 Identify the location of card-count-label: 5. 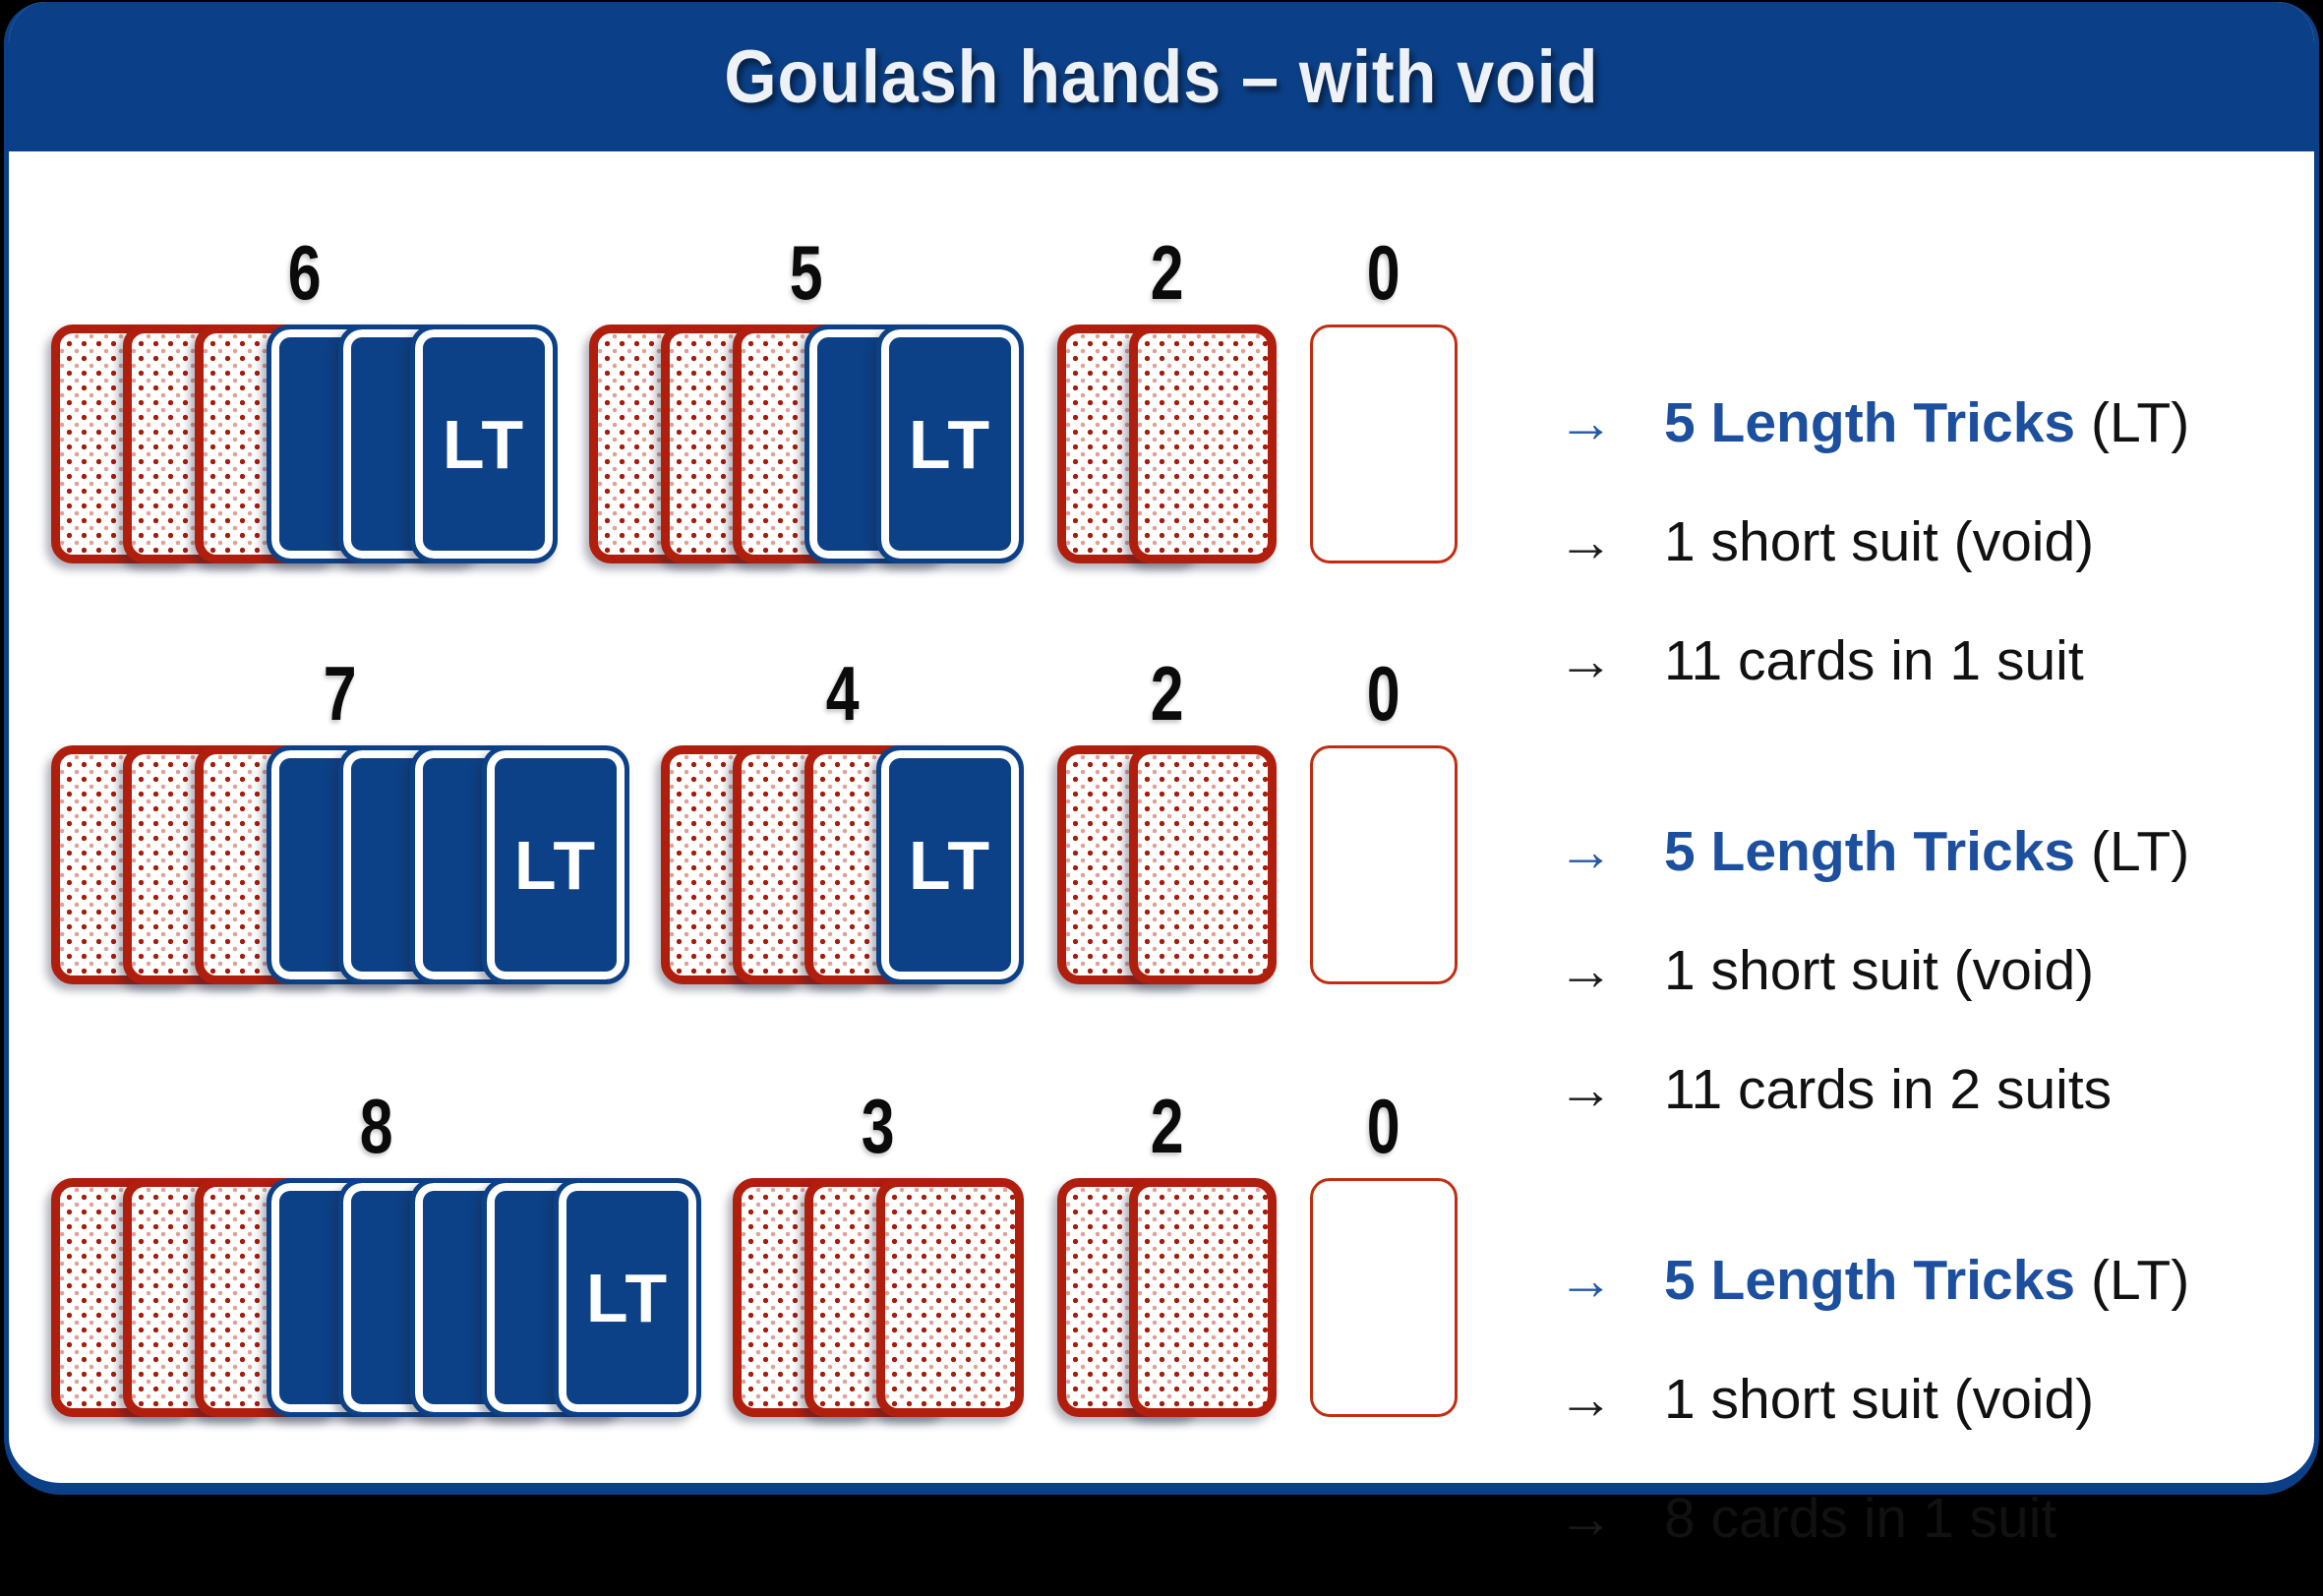
(806, 272).